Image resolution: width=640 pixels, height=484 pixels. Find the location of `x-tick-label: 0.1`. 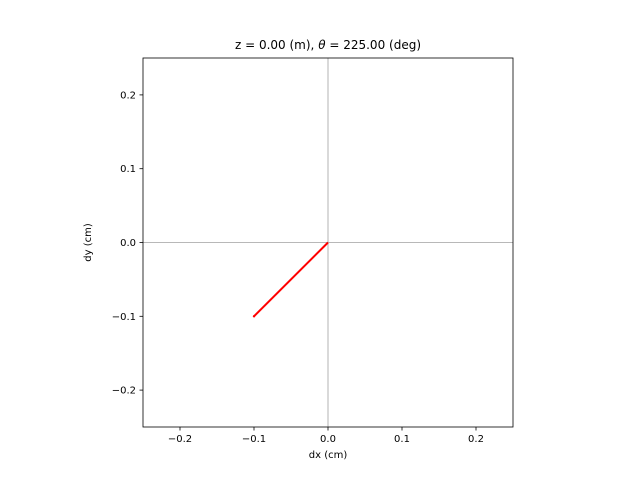

x-tick-label: 0.1 is located at coordinates (402, 439).